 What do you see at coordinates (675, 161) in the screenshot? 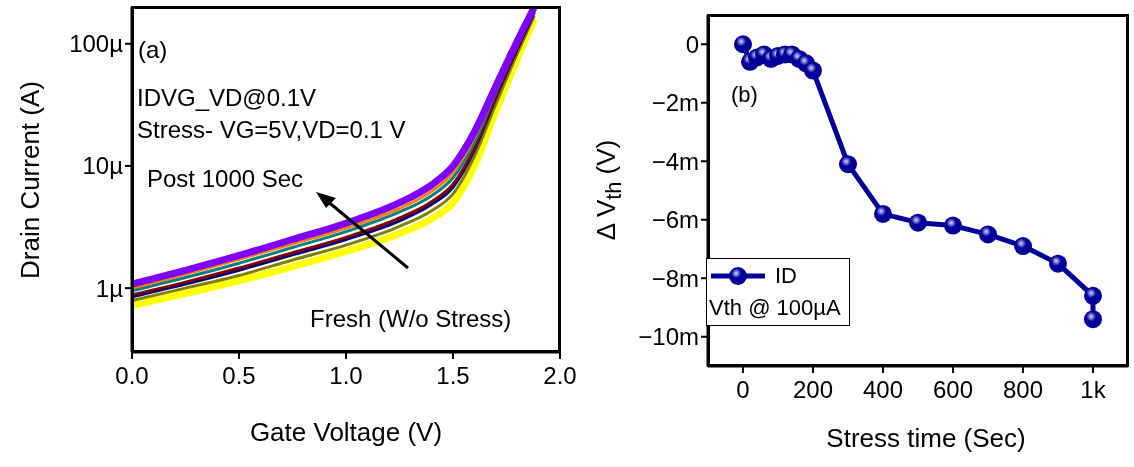
I see `y-tick-label: −4m` at bounding box center [675, 161].